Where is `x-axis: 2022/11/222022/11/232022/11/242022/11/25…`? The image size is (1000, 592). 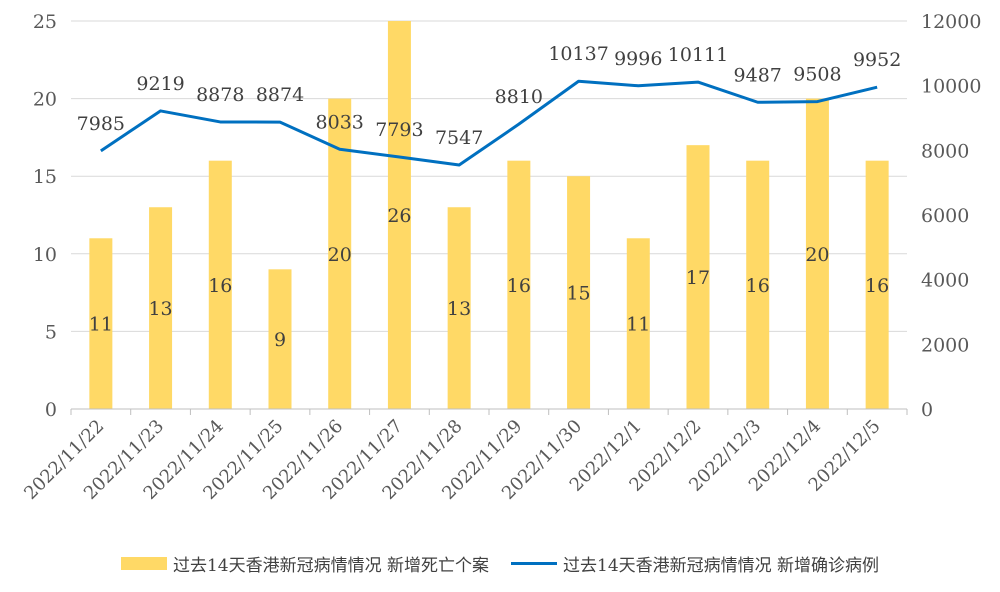 x-axis: 2022/11/222022/11/232022/11/242022/11/25… is located at coordinates (464, 456).